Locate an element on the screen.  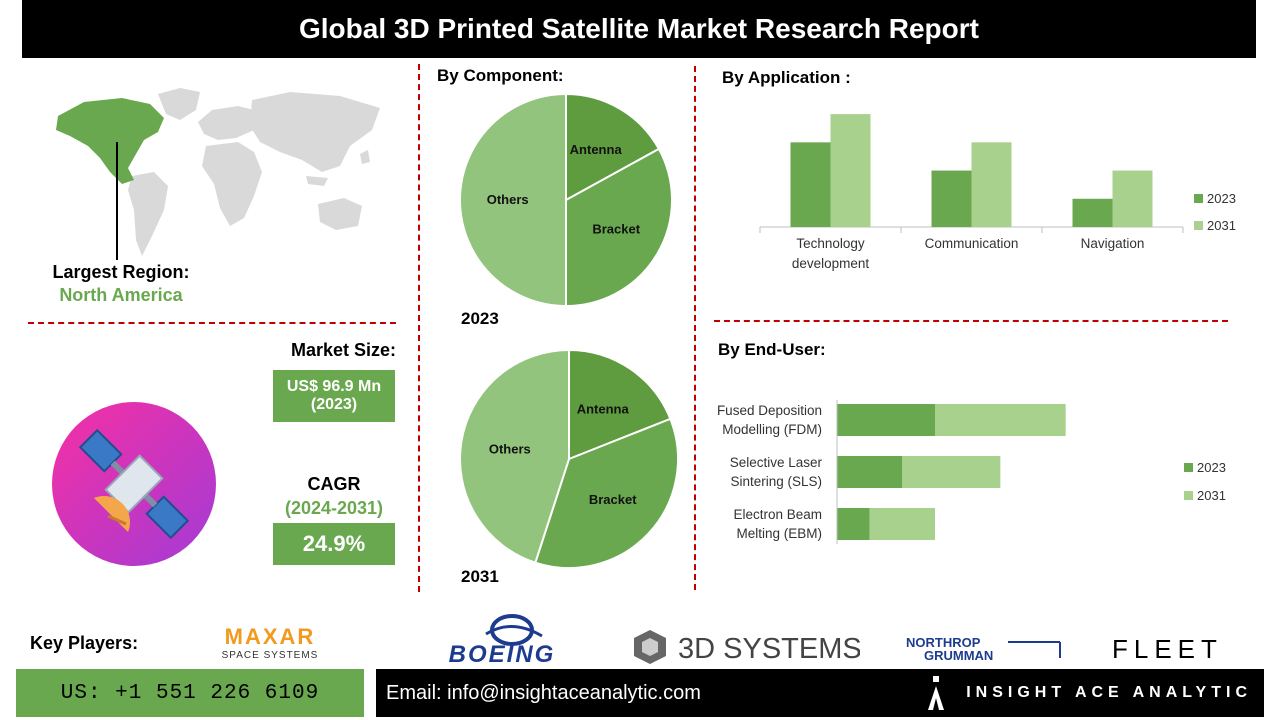
cagr-period: (2024-2031) is located at coordinates (334, 508).